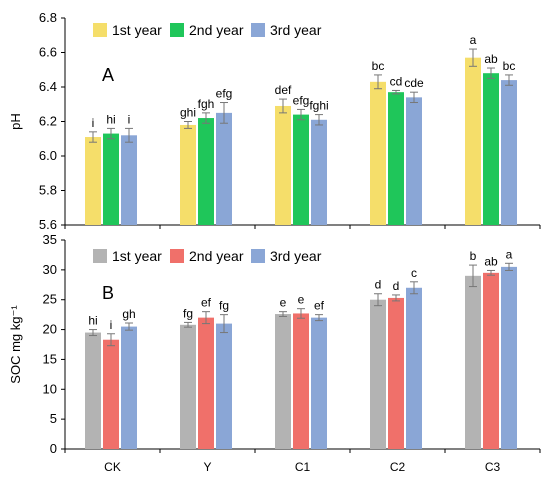 This screenshot has height=483, width=550. I want to click on panel-letter: B, so click(108, 293).